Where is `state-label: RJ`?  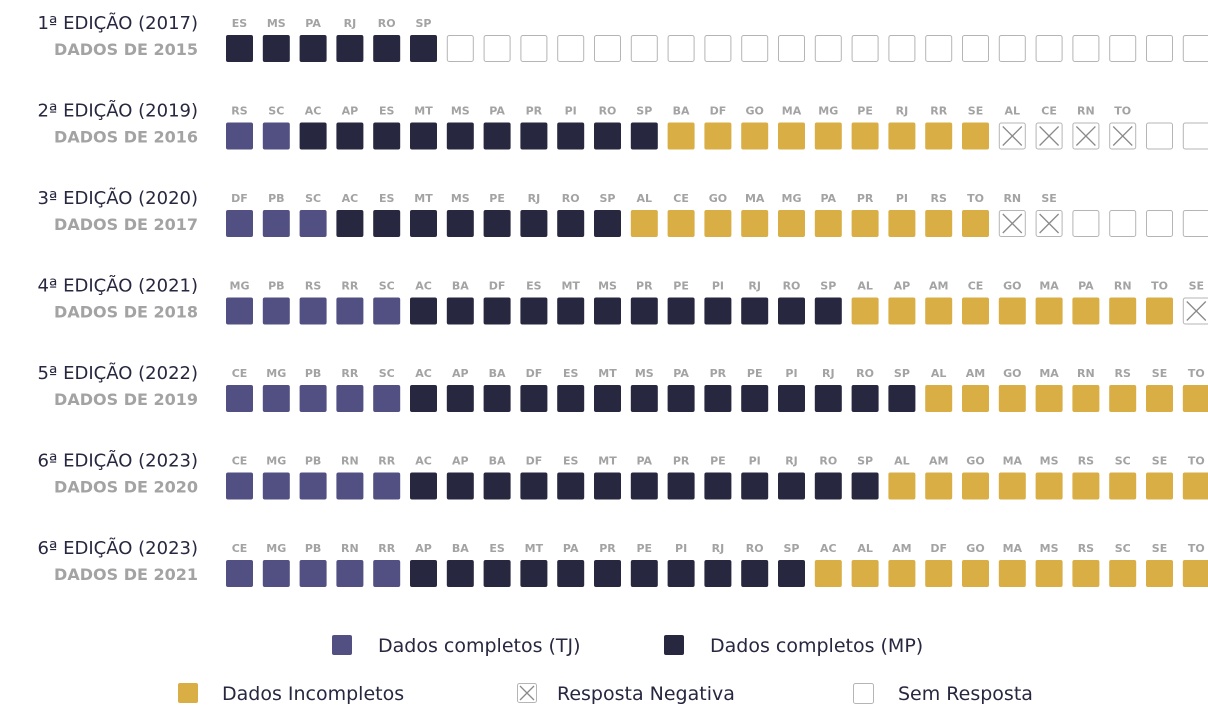 state-label: RJ is located at coordinates (791, 461).